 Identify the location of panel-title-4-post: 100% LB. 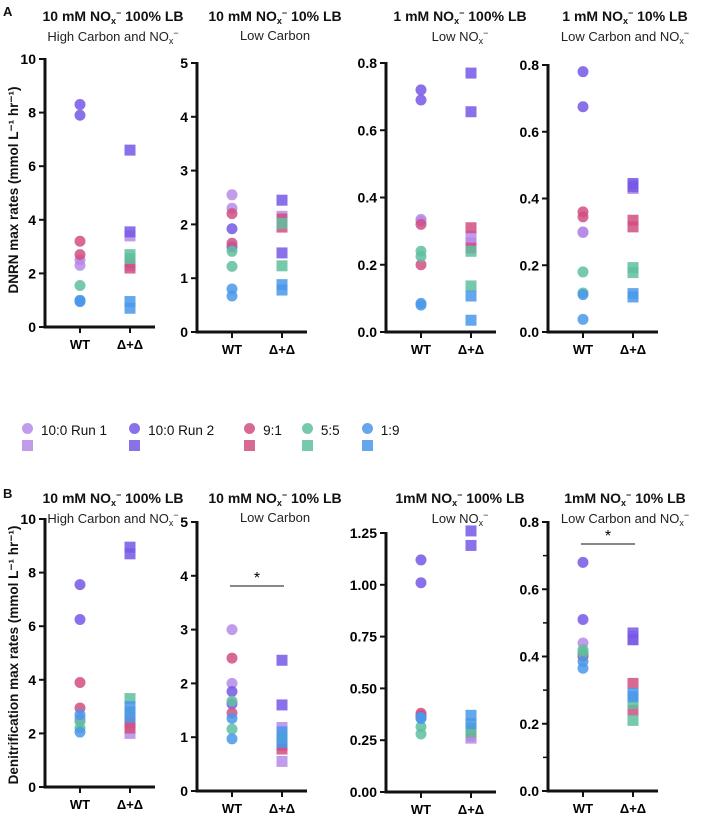
(152, 498).